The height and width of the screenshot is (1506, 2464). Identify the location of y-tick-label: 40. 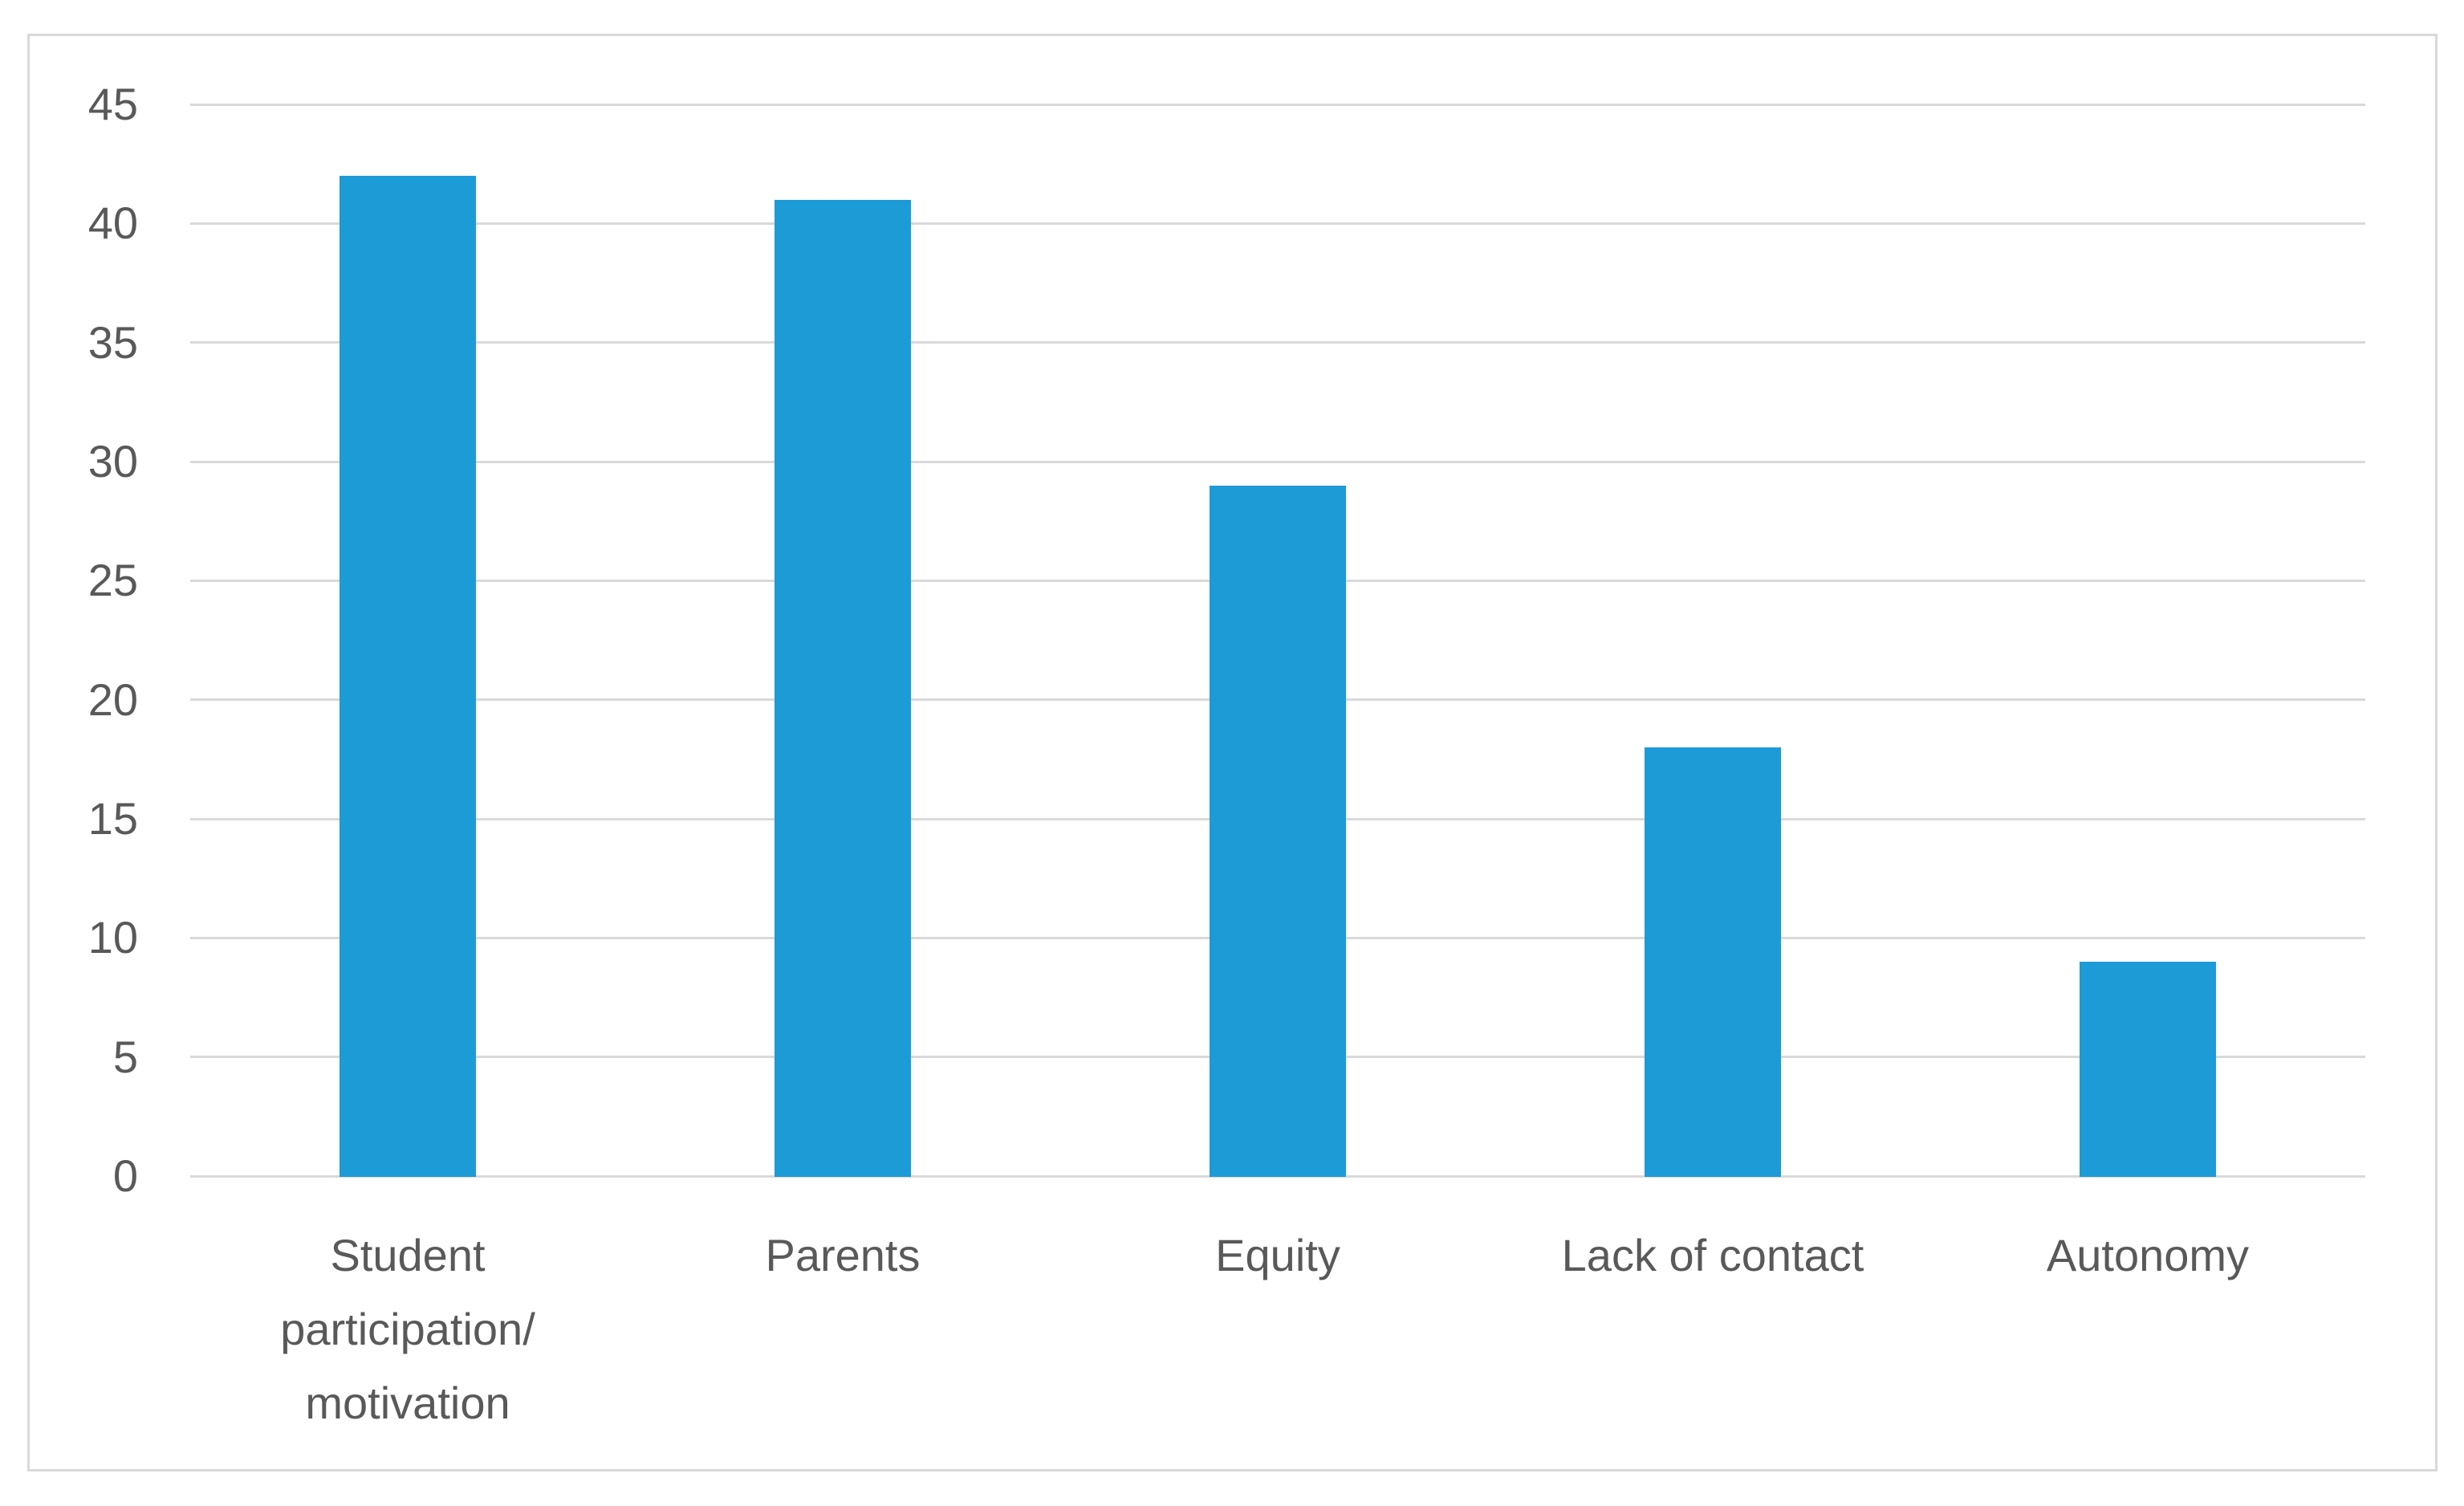
(112, 223).